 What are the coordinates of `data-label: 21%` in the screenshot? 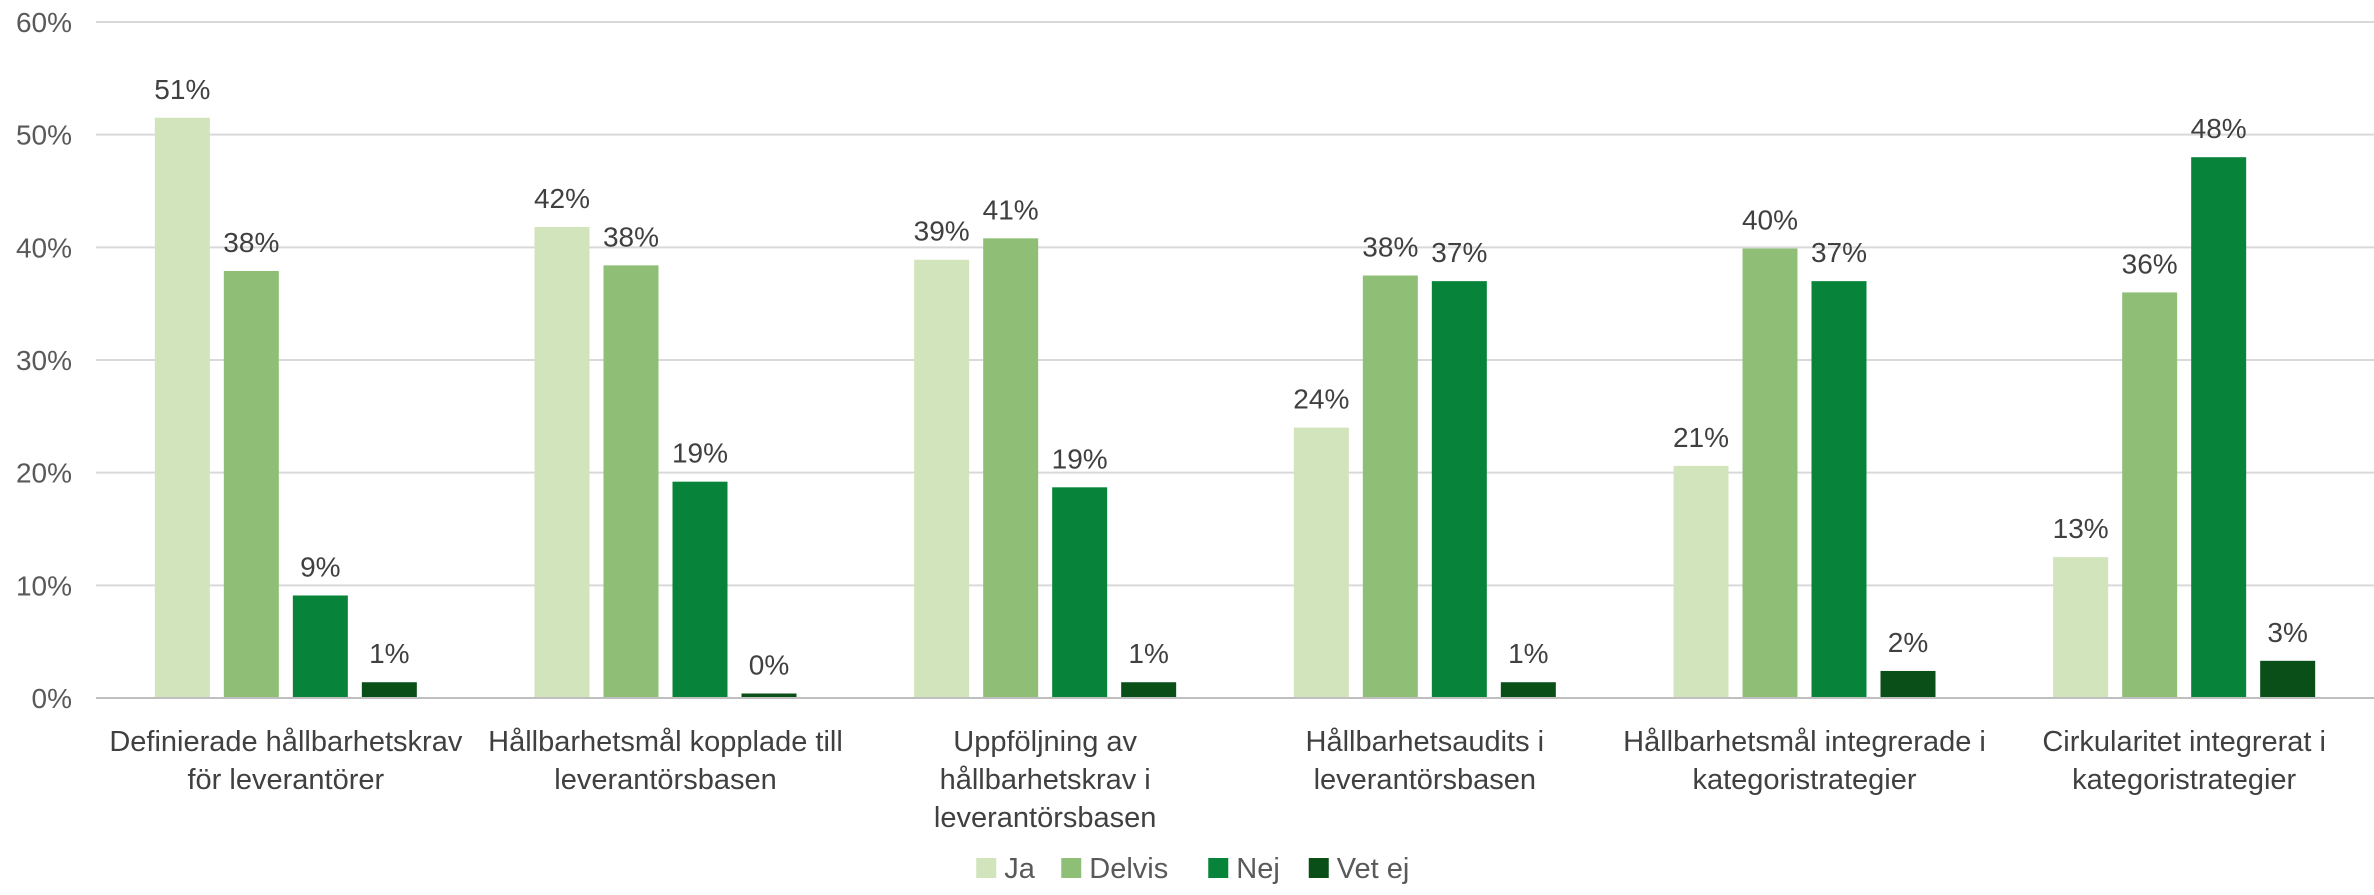 It's located at (1701, 437).